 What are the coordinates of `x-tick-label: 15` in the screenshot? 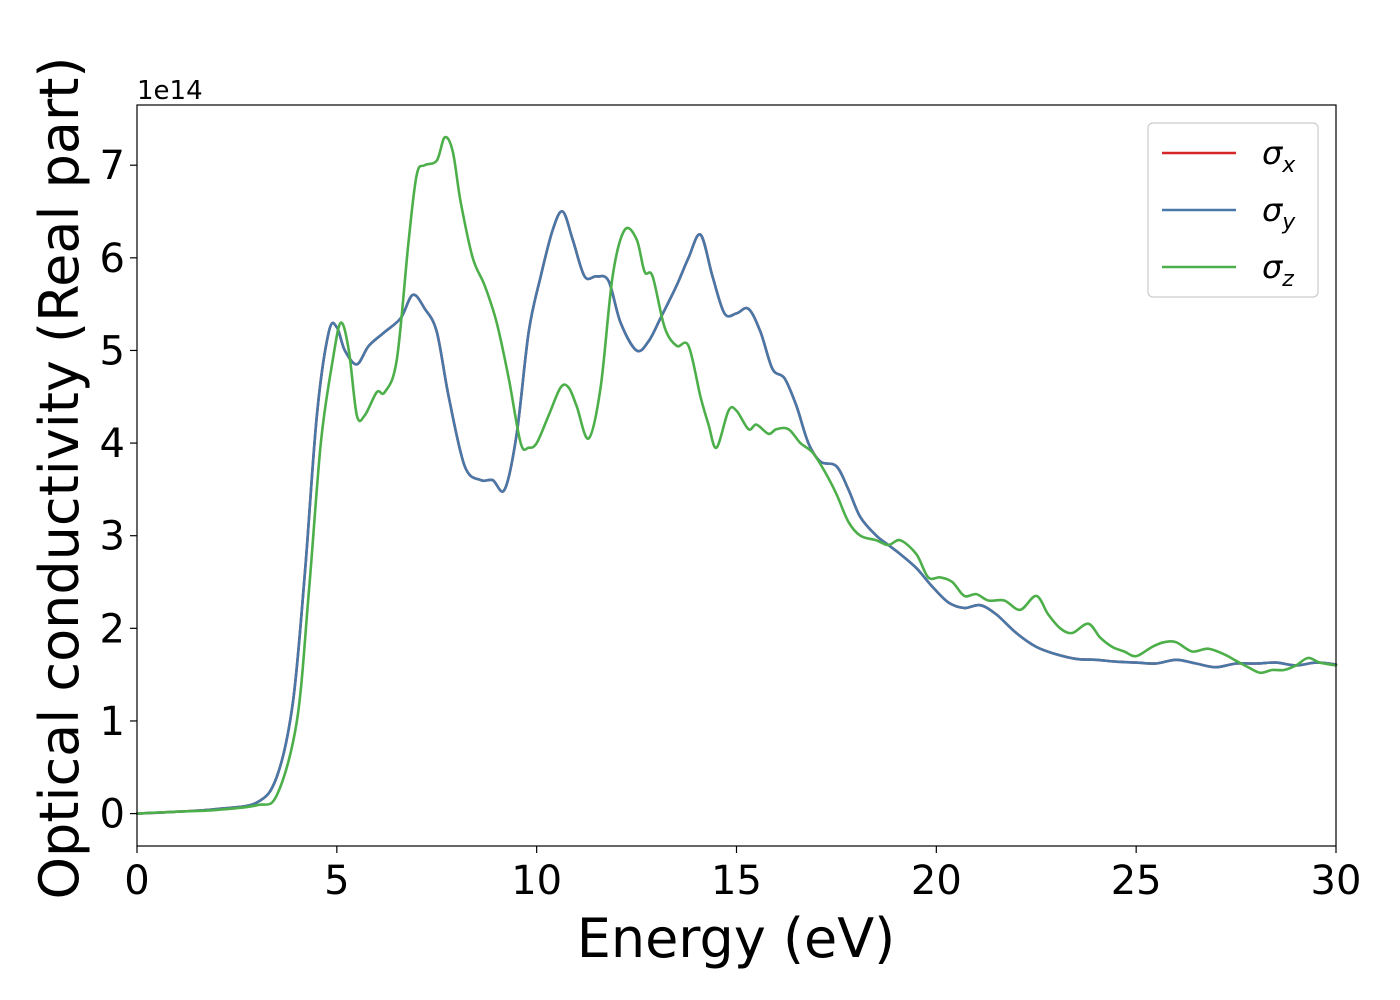 It's located at (736, 881).